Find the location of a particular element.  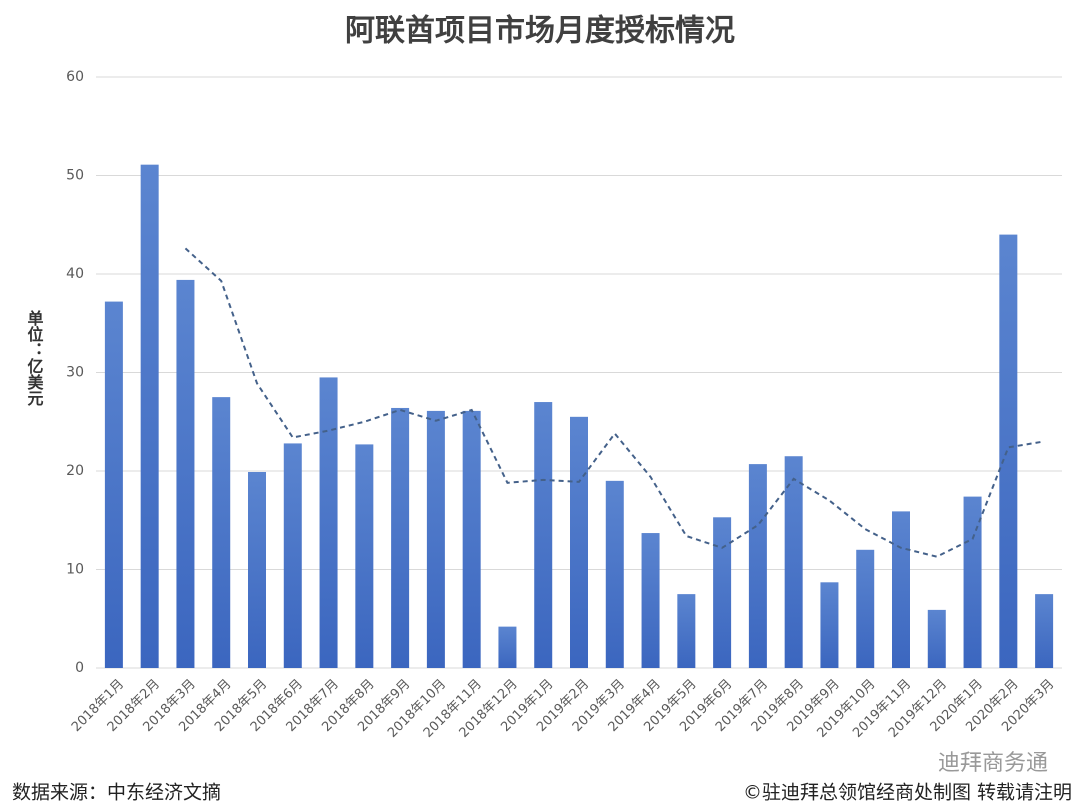

source: 数据来源：中东经济文摘 is located at coordinates (116, 793).